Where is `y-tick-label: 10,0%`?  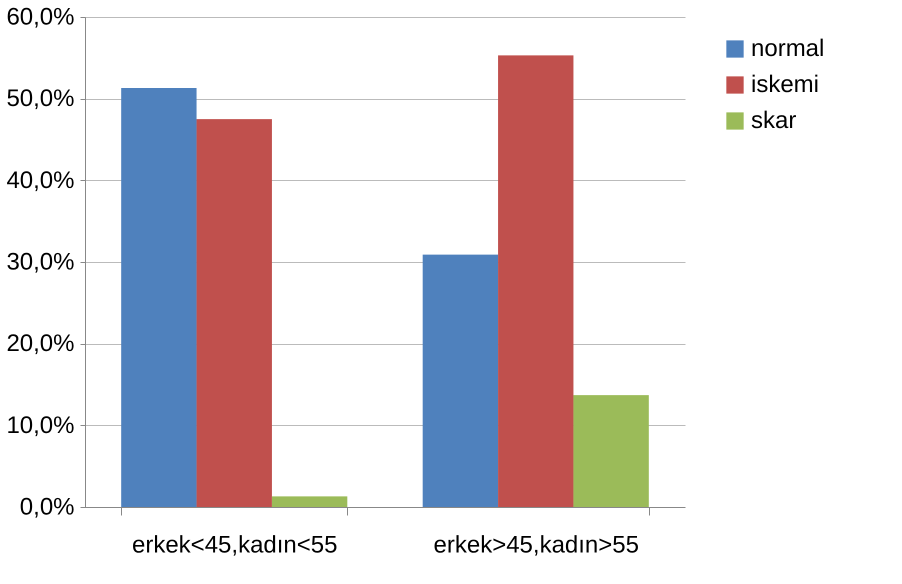
y-tick-label: 10,0% is located at coordinates (40, 425).